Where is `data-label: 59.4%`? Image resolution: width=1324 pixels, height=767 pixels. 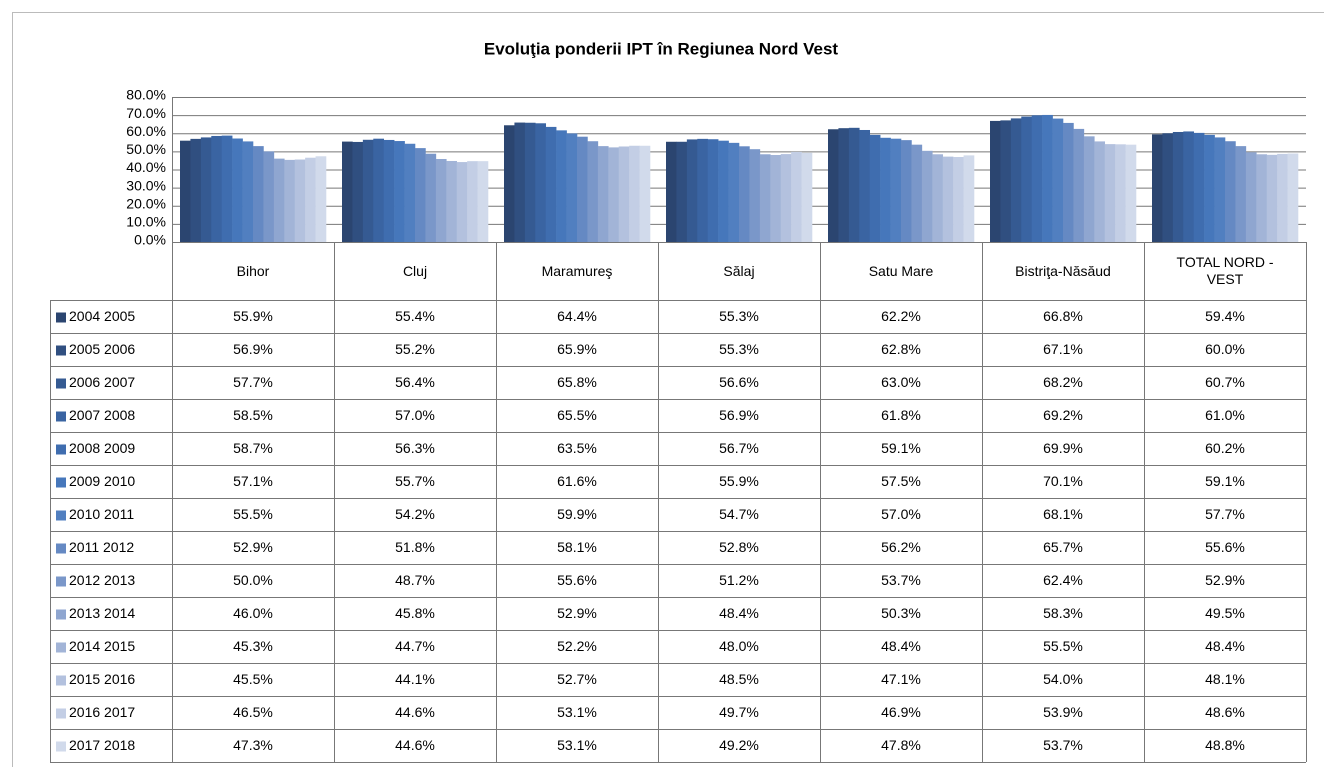
data-label: 59.4% is located at coordinates (1225, 316).